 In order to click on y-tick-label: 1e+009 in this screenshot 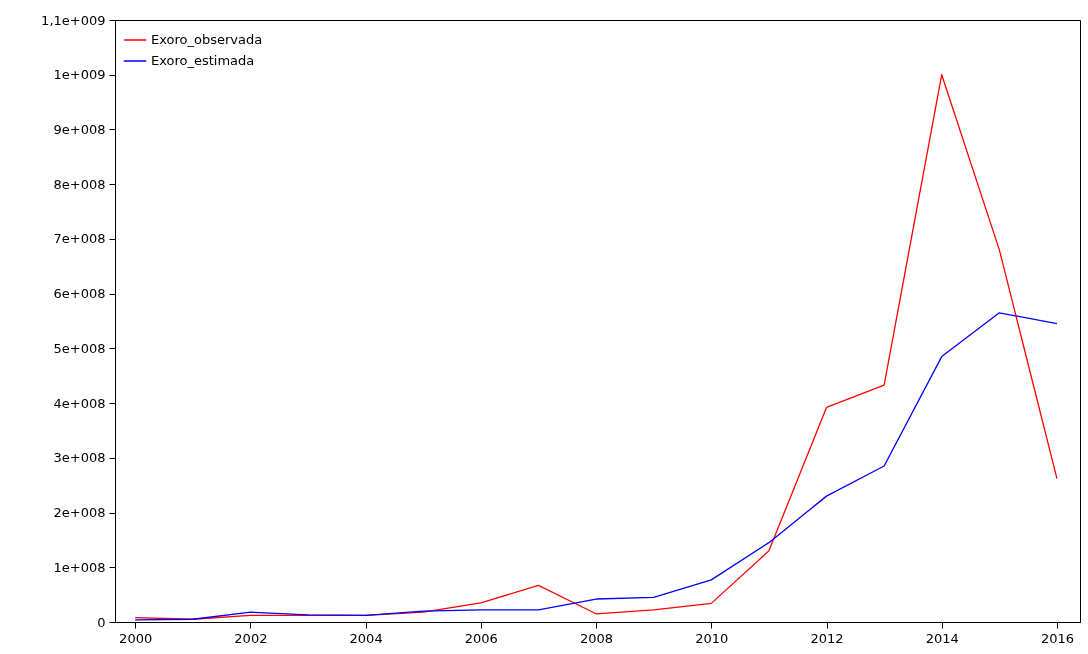, I will do `click(79, 75)`.